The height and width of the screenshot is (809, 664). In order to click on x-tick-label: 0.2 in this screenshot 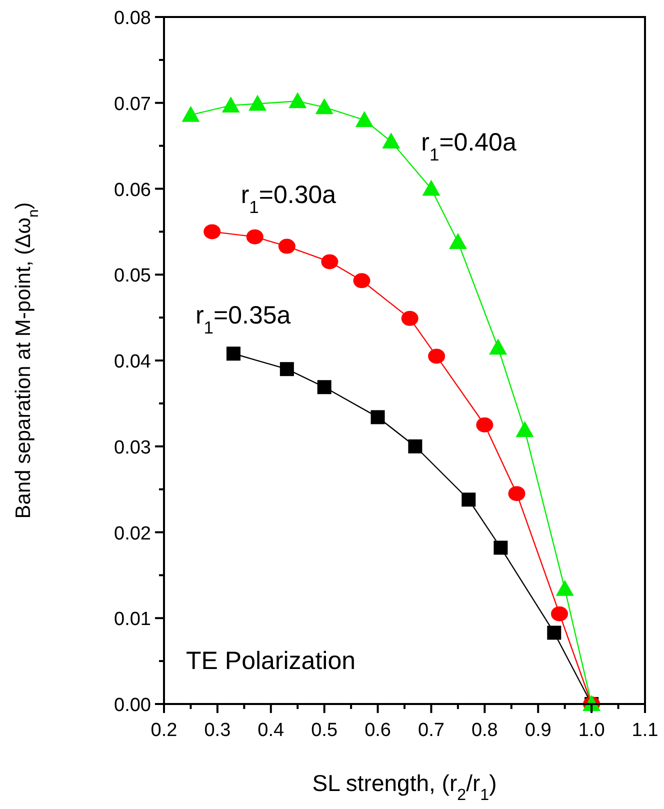, I will do `click(164, 730)`.